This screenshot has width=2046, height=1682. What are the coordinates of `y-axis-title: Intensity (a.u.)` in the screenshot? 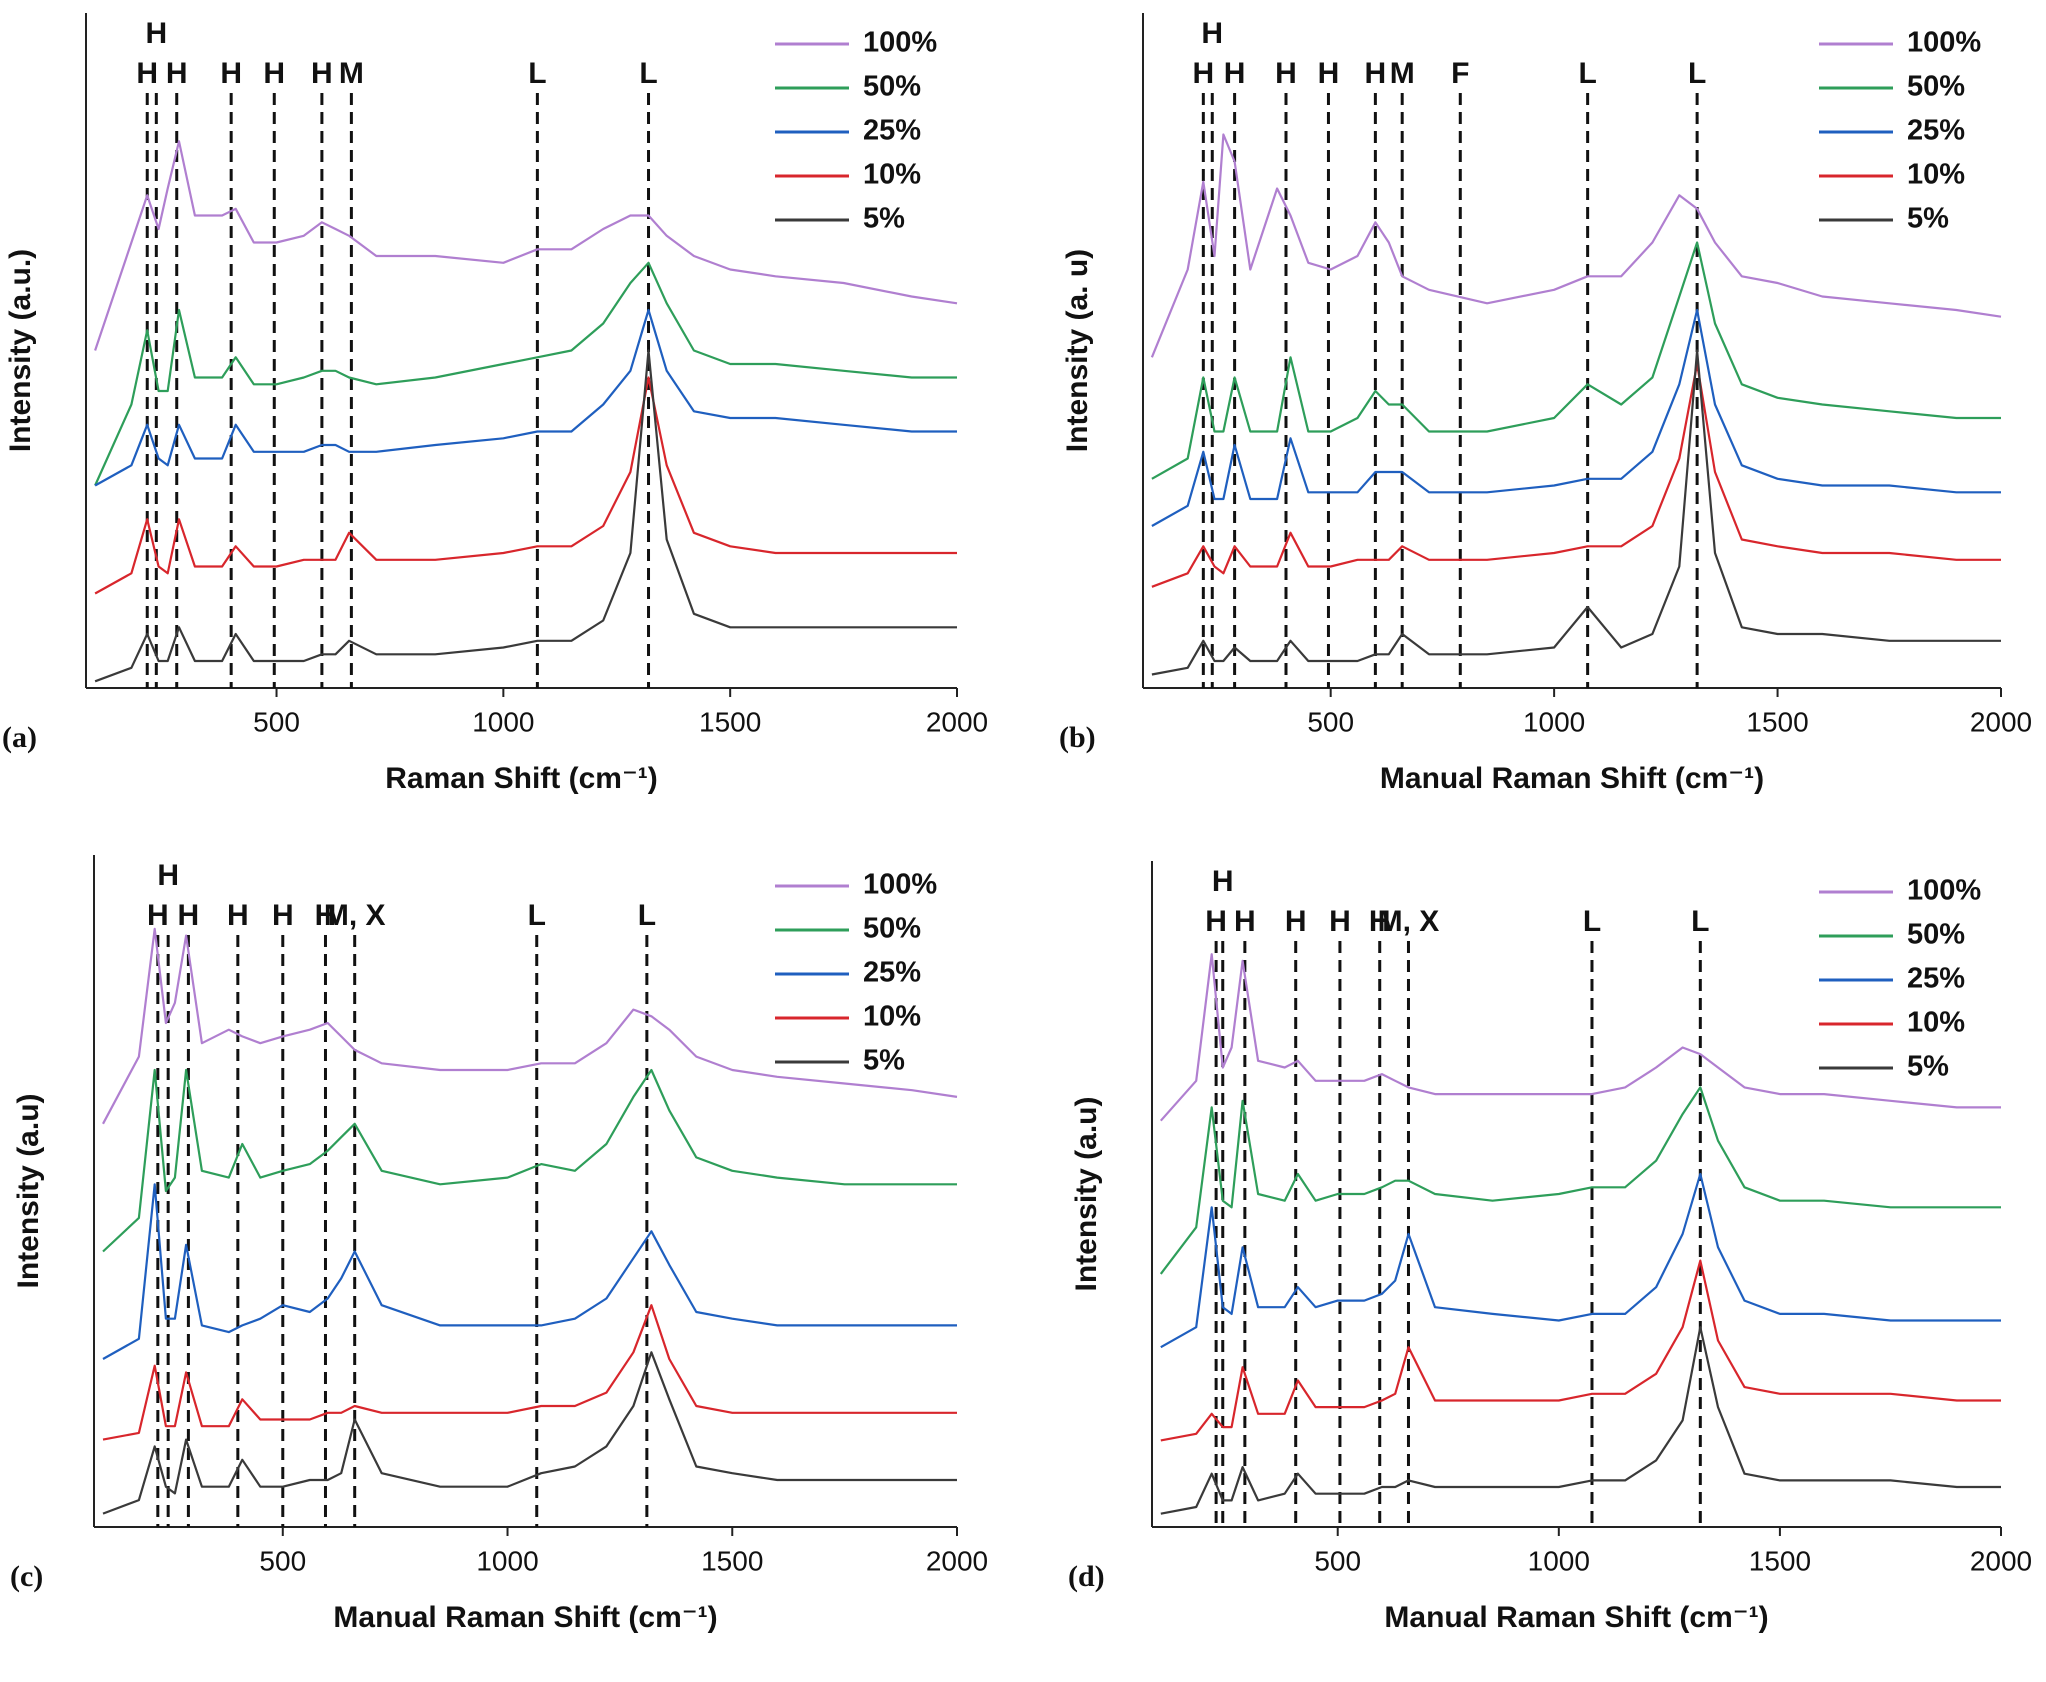 It's located at (20, 350).